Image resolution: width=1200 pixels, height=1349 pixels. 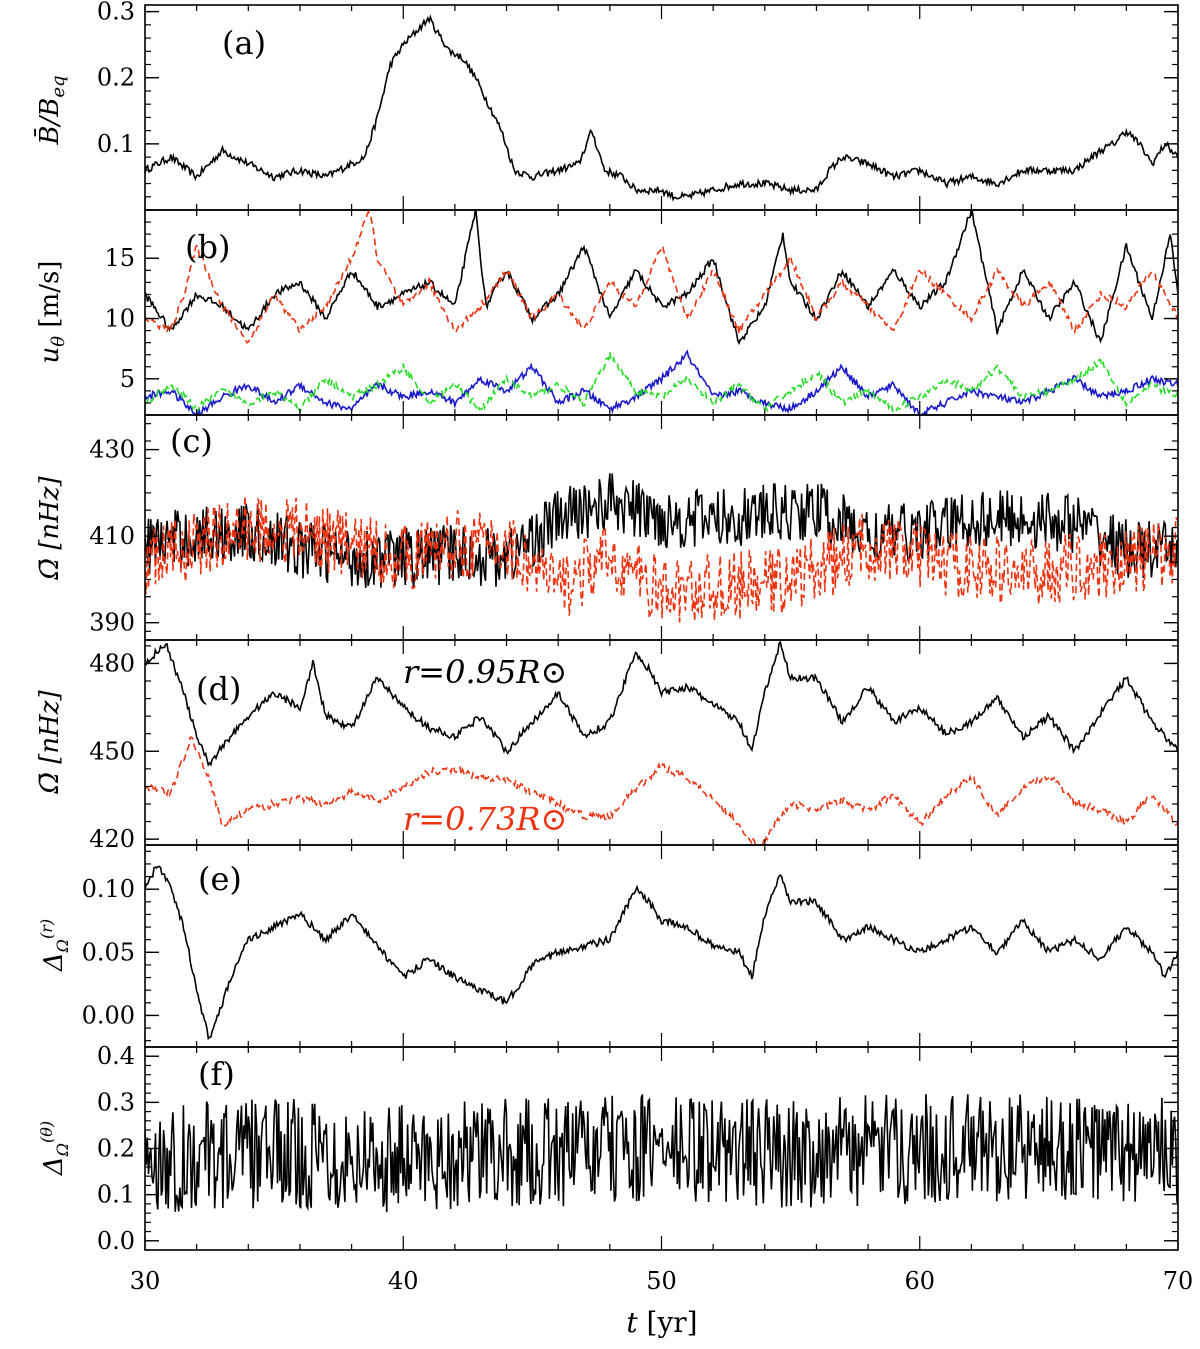 What do you see at coordinates (145, 1281) in the screenshot?
I see `xtick-label: 30` at bounding box center [145, 1281].